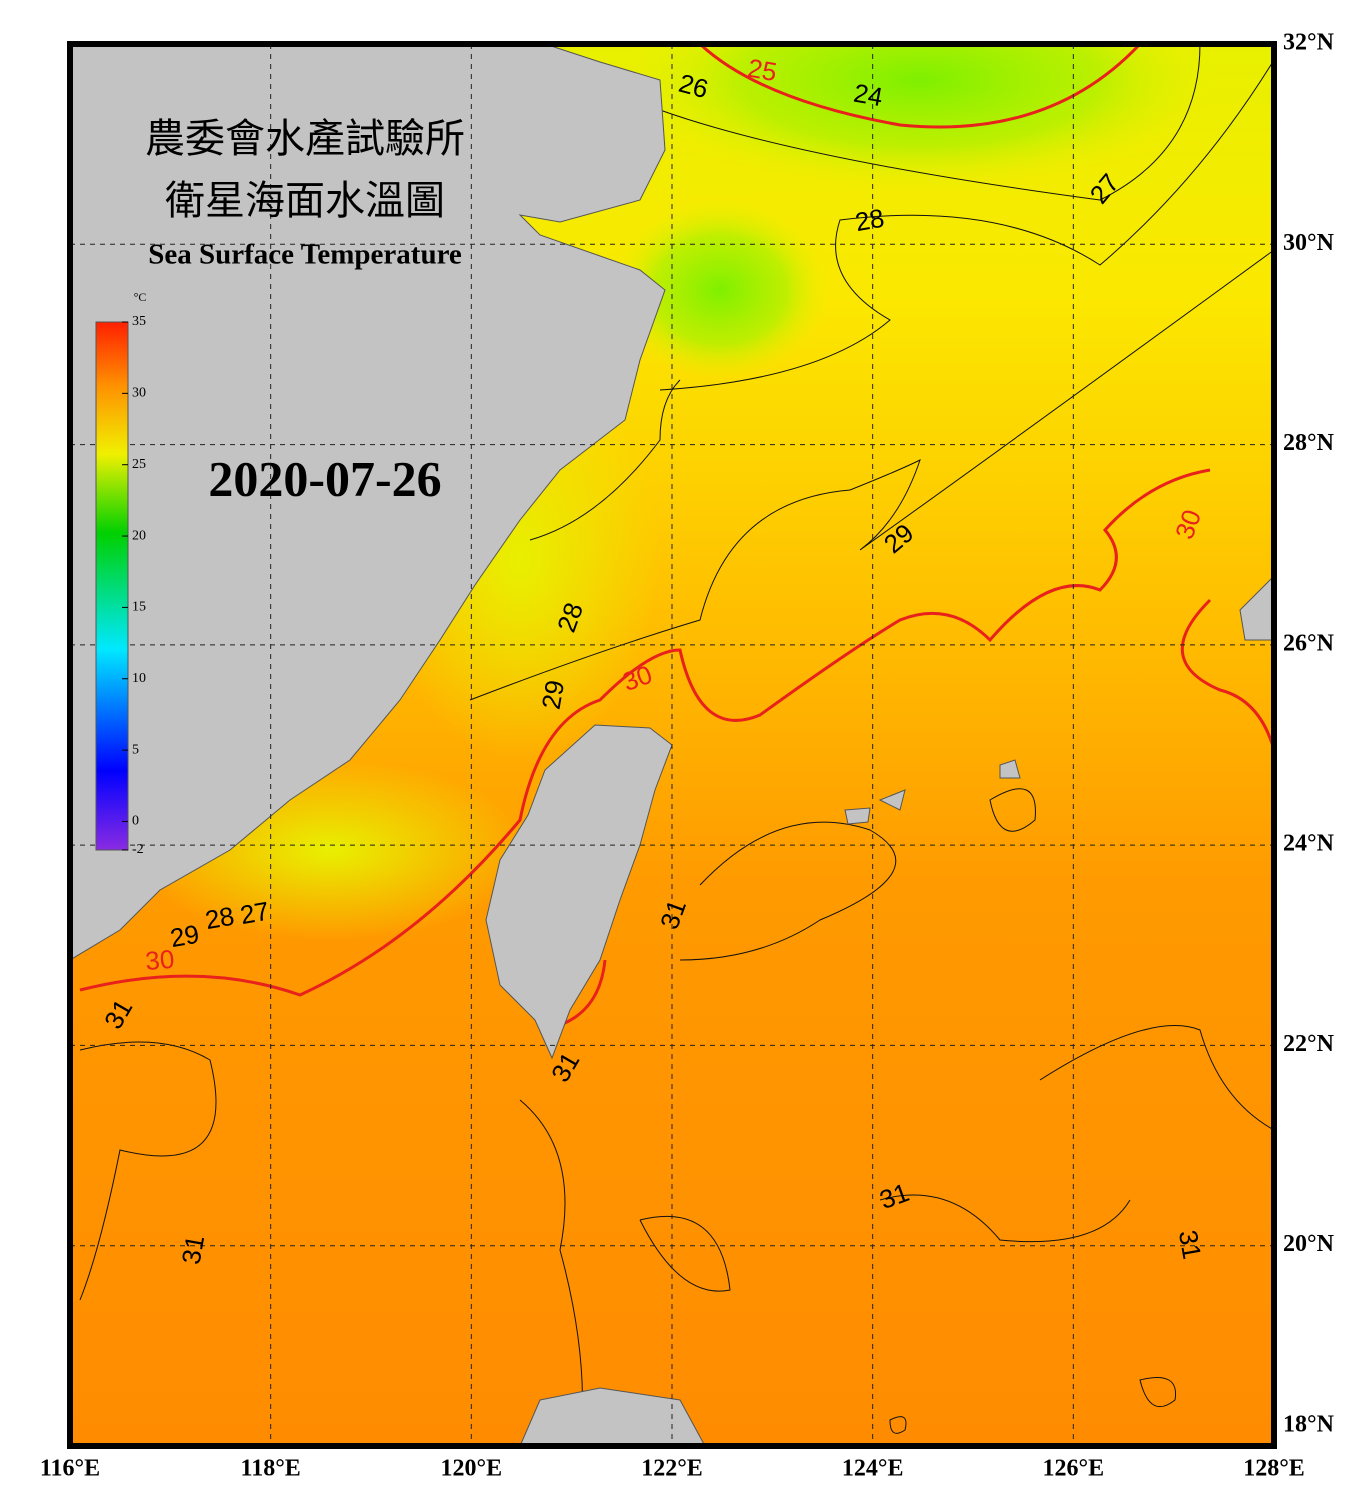  Describe the element at coordinates (1309, 844) in the screenshot. I see `y-tick-label: 24°N` at that location.